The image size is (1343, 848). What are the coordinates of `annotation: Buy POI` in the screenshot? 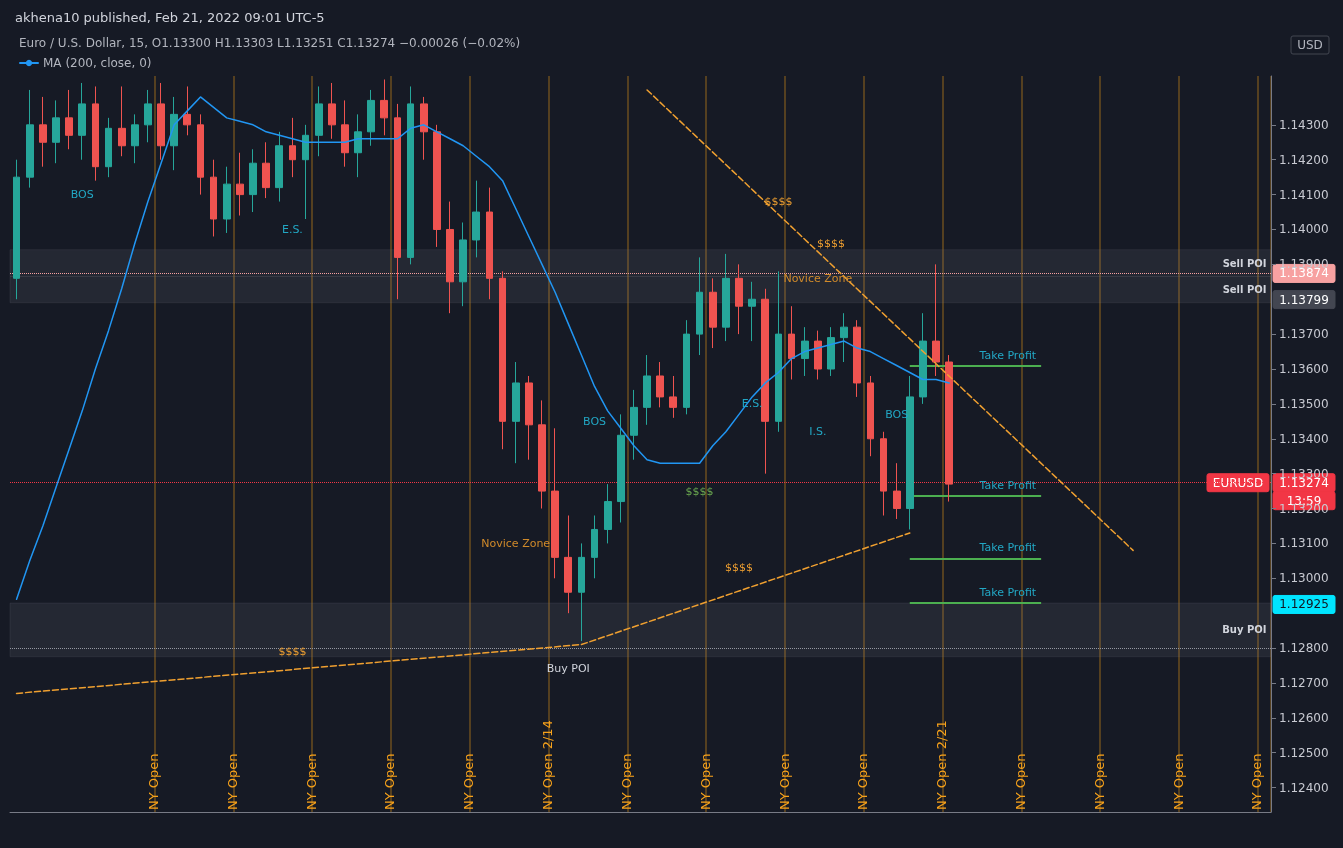 It's located at (568, 669).